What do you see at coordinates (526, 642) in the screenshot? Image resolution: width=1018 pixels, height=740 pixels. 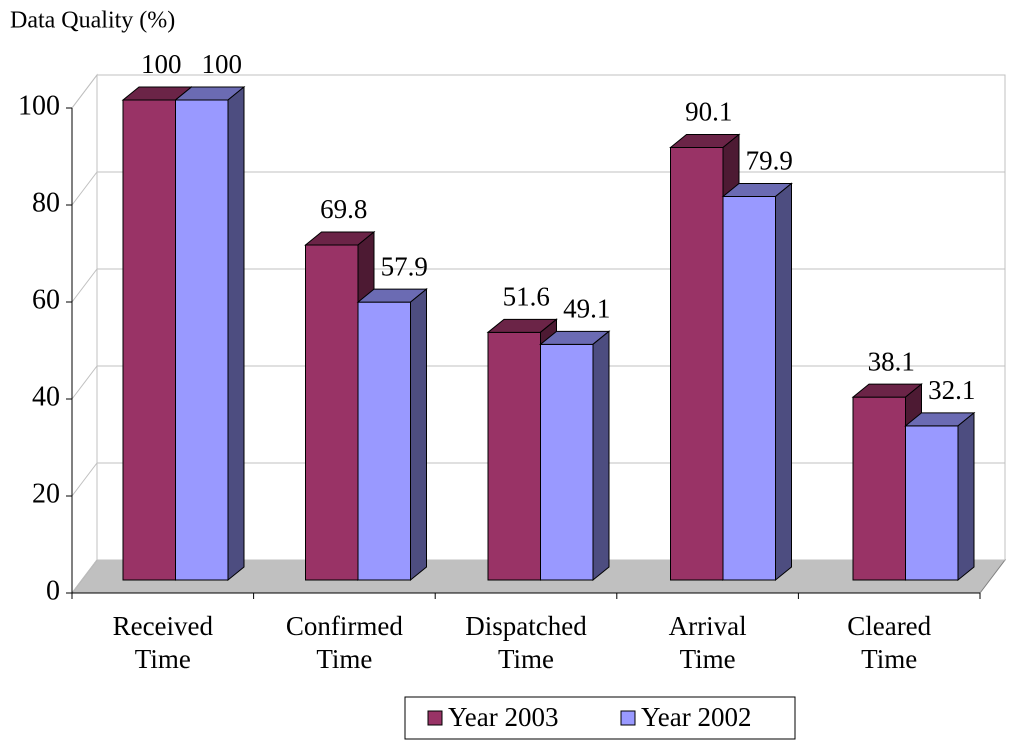 I see `x-tick-label: Dispatched Time` at bounding box center [526, 642].